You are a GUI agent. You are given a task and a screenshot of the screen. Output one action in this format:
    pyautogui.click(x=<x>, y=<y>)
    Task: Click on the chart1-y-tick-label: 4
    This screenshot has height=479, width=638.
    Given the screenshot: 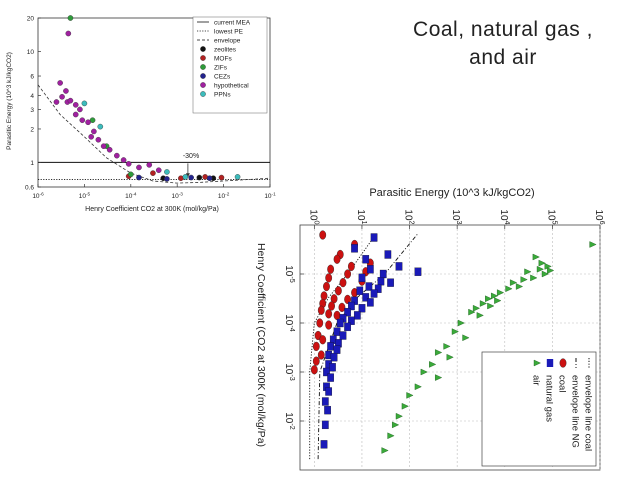 What is the action you would take?
    pyautogui.click(x=32, y=96)
    